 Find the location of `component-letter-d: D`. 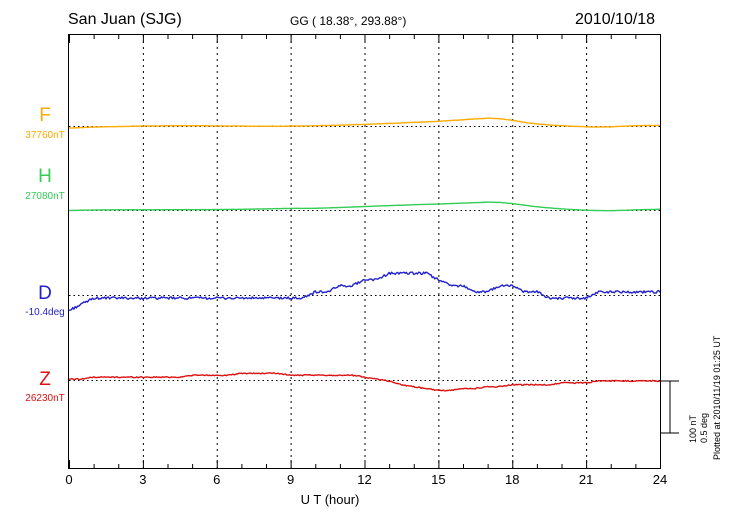

component-letter-d: D is located at coordinates (45, 293).